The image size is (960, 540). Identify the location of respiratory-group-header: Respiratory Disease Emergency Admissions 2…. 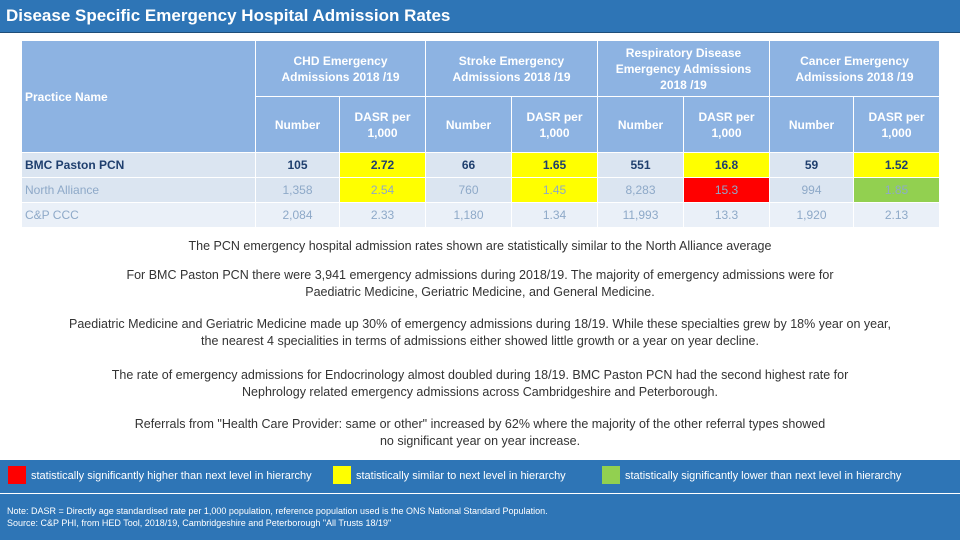
(683, 68).